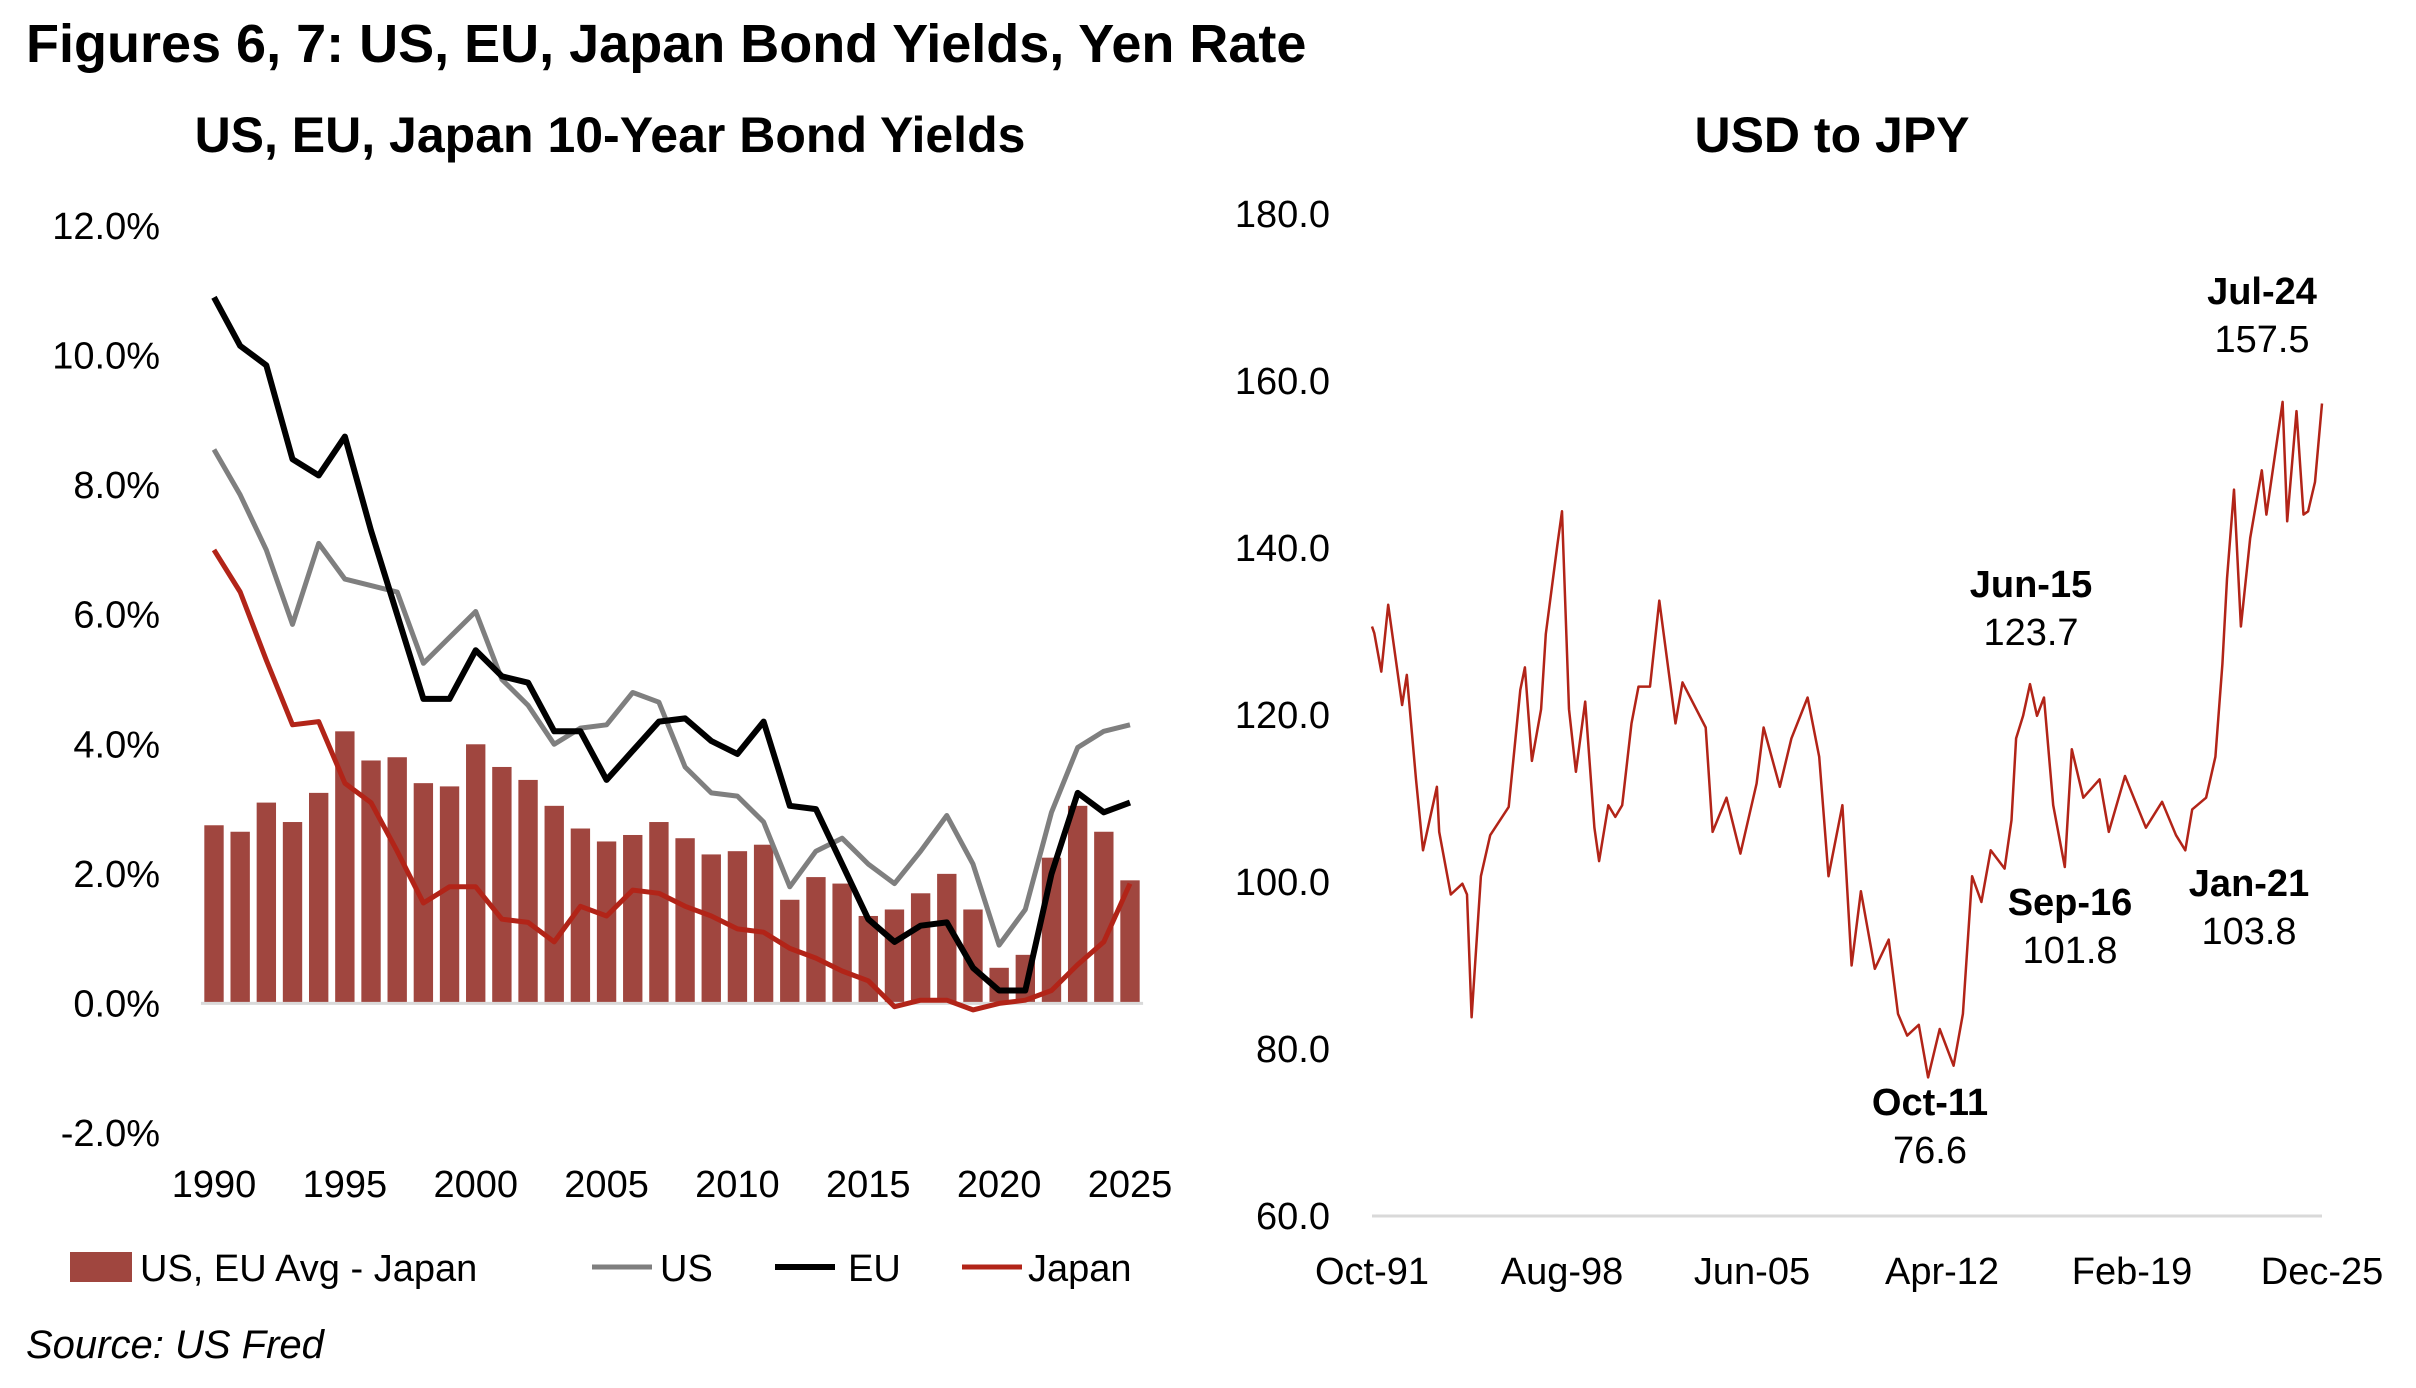  I want to click on y-tick-label: 60.0, so click(1293, 1217).